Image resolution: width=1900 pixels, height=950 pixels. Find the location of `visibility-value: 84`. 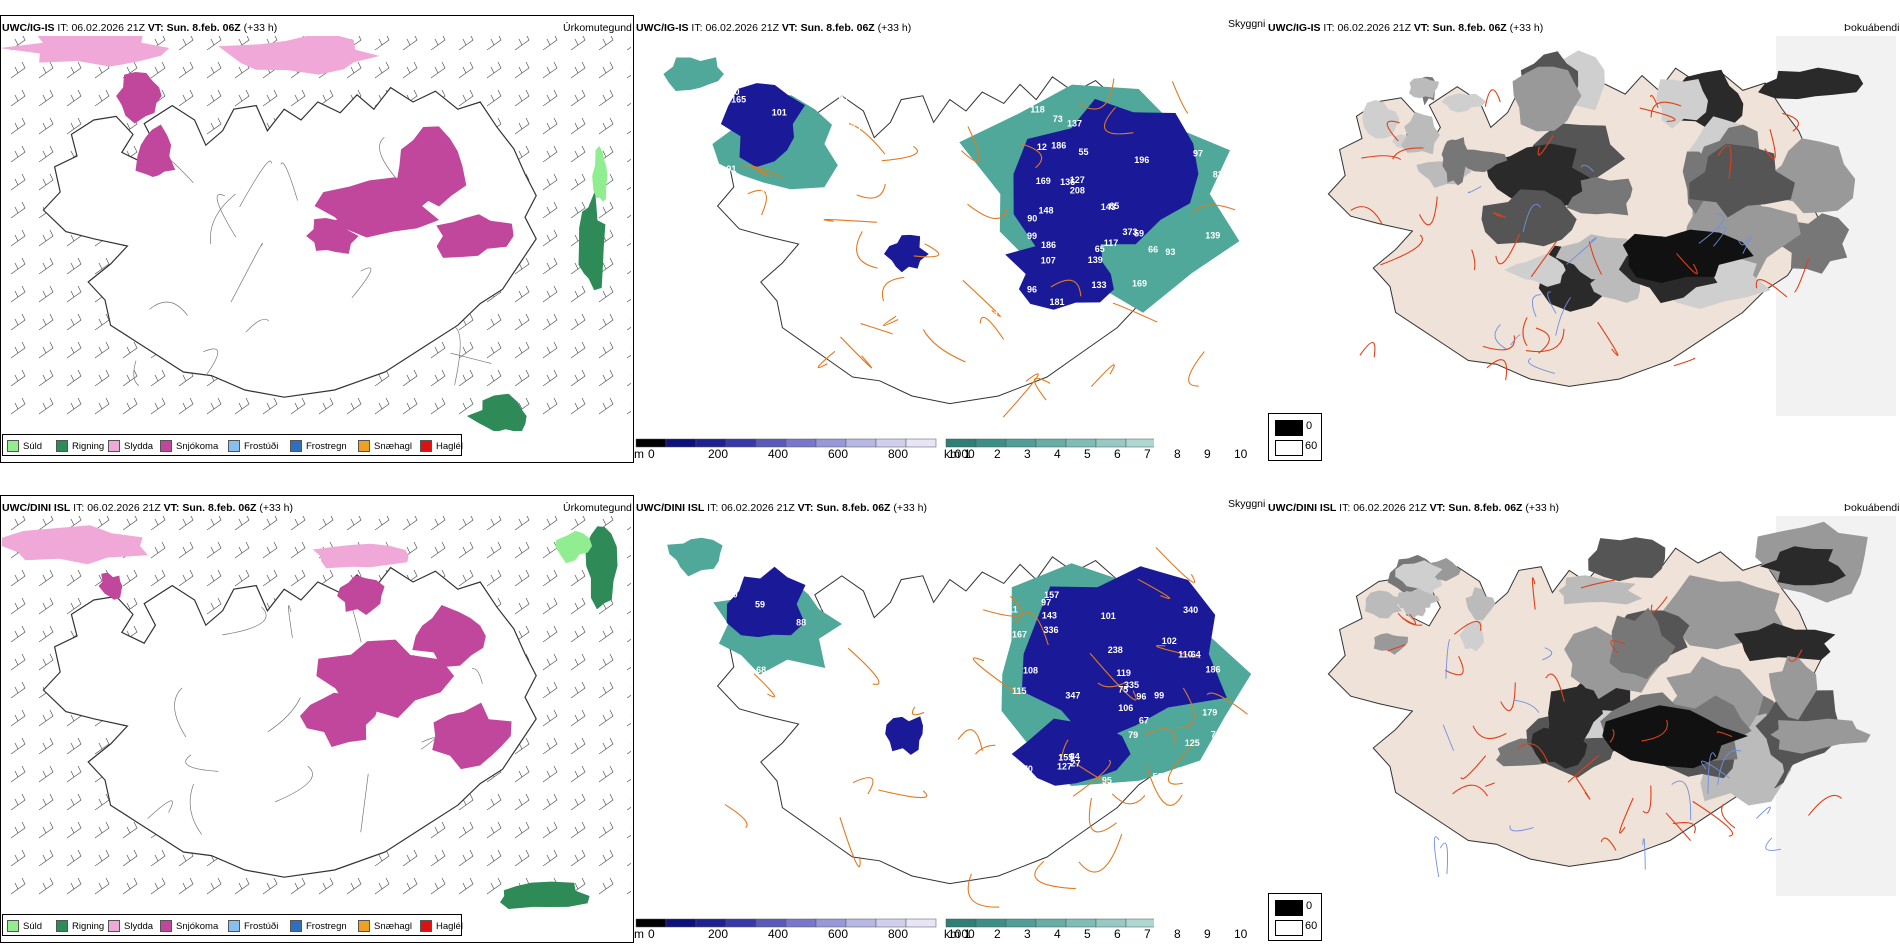

visibility-value: 84 is located at coordinates (1075, 756).